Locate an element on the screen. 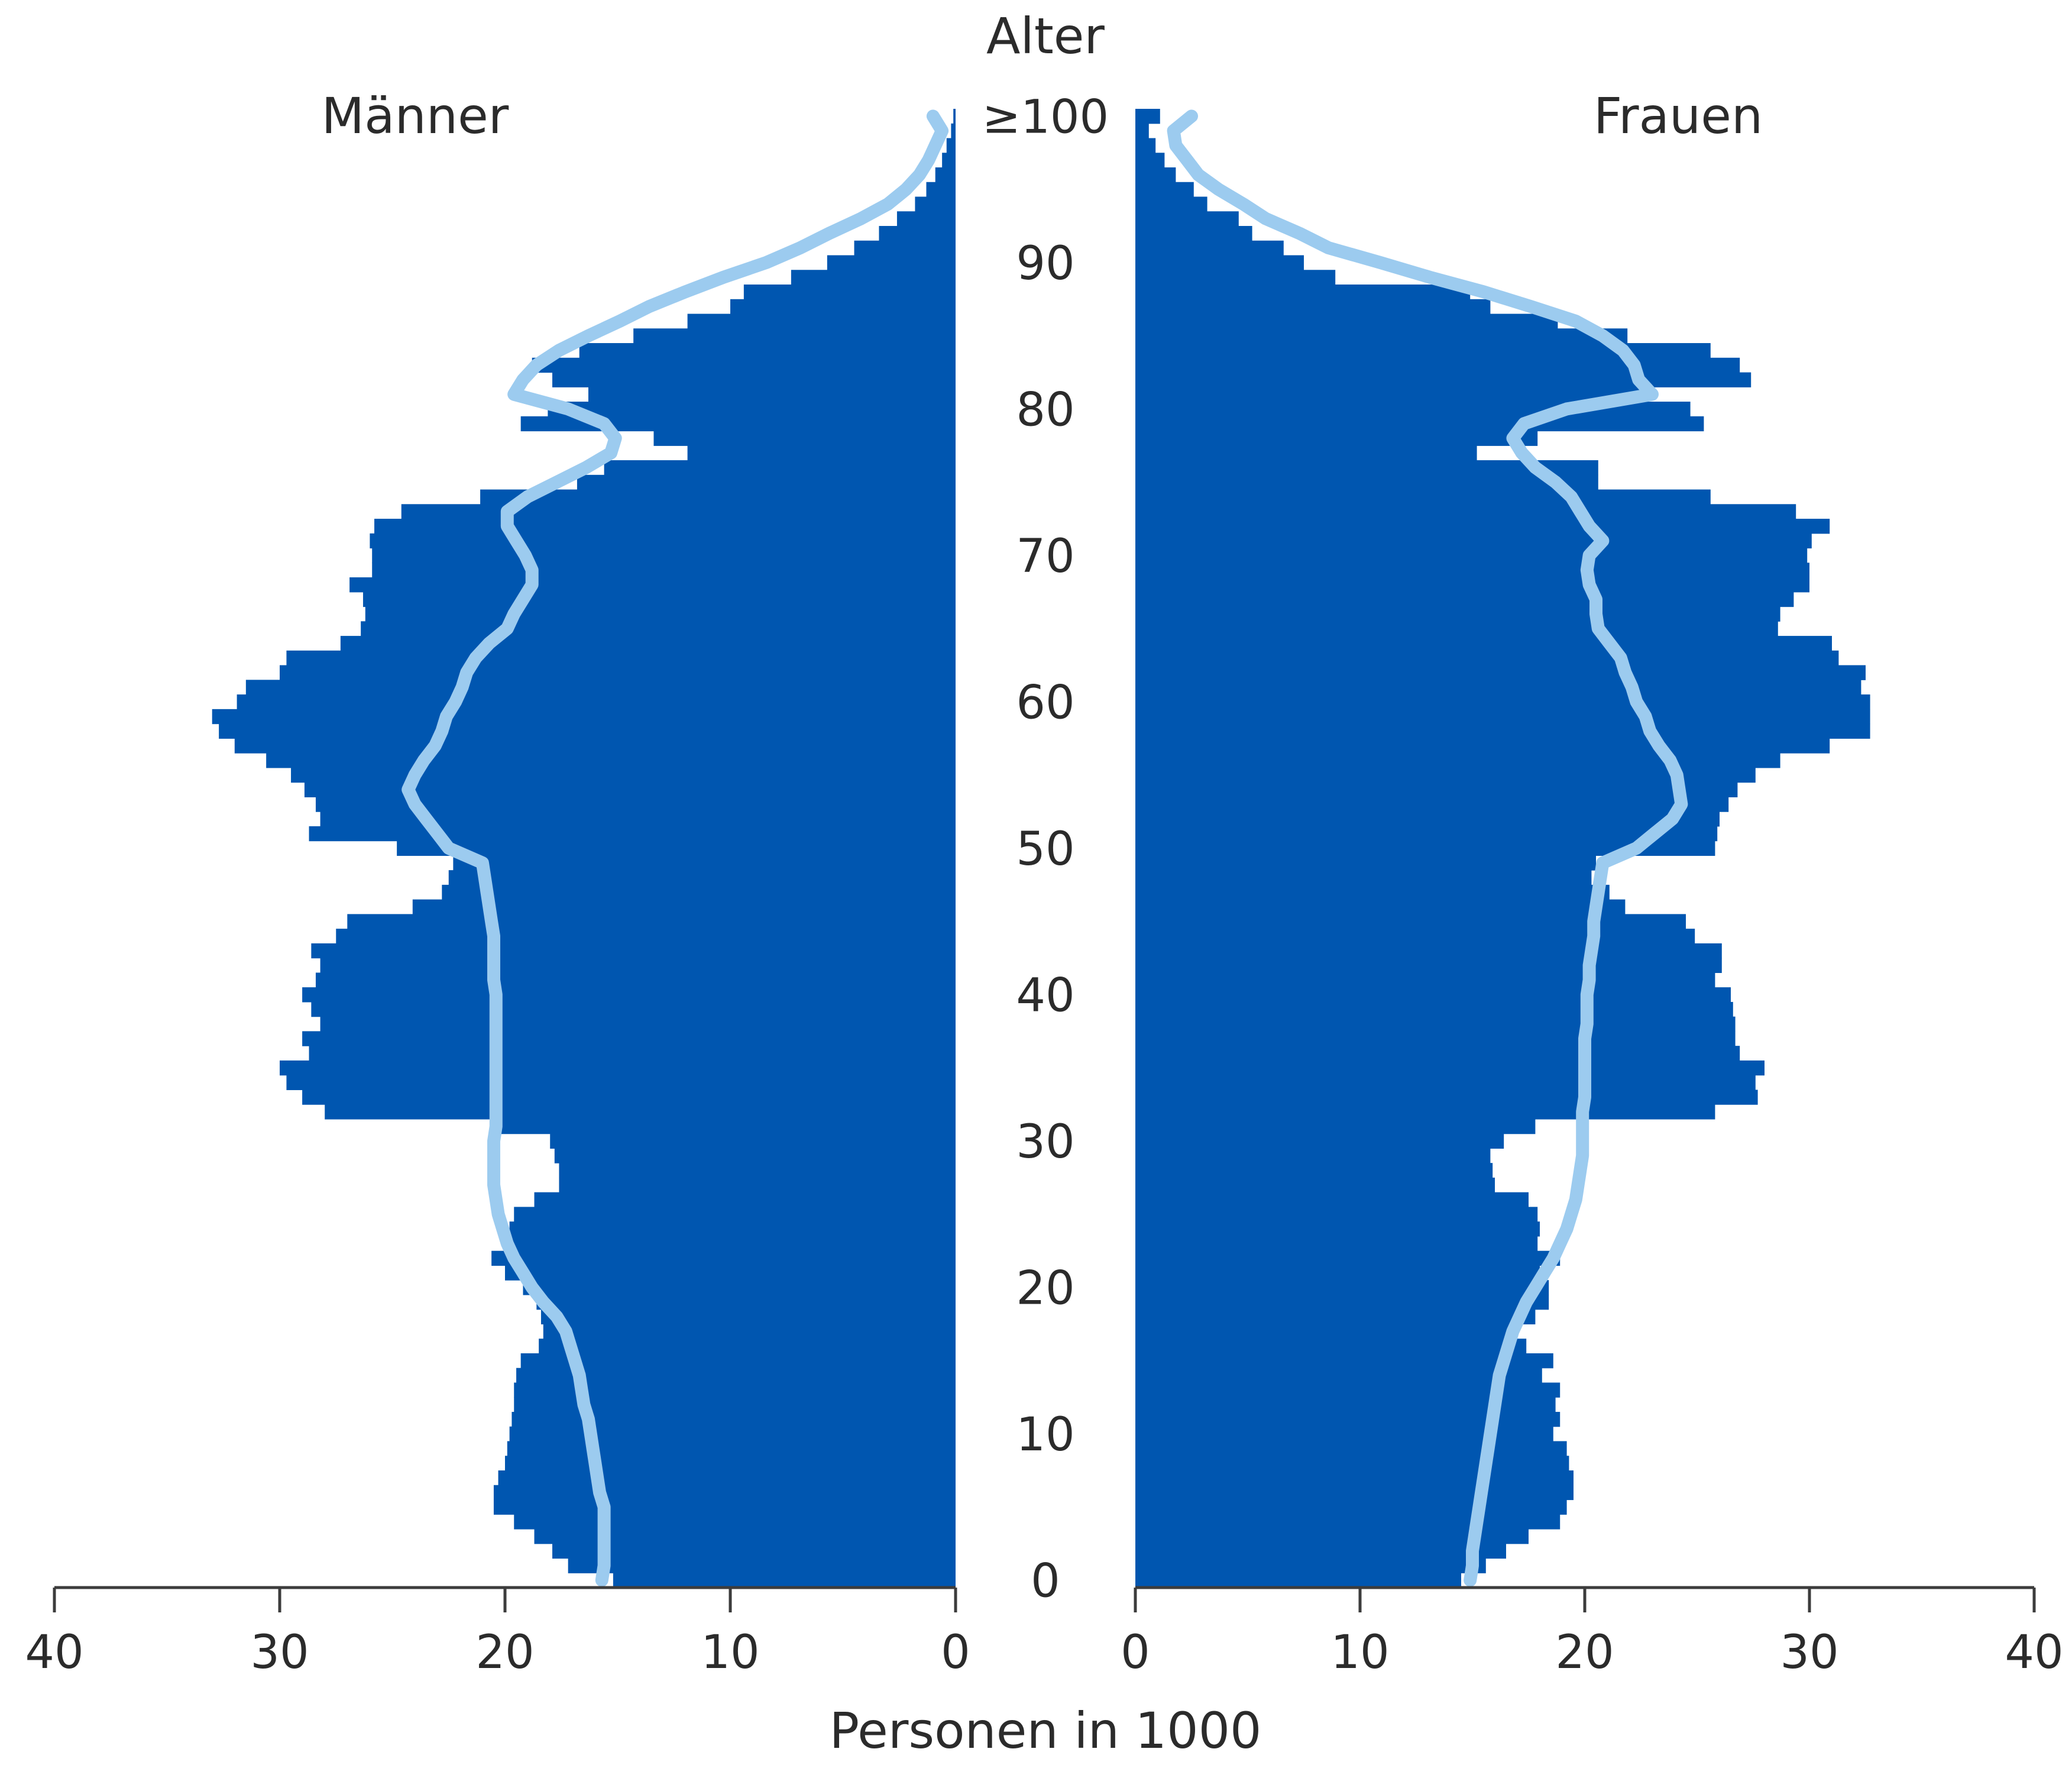  age-tick-label: 50 is located at coordinates (1045, 849).